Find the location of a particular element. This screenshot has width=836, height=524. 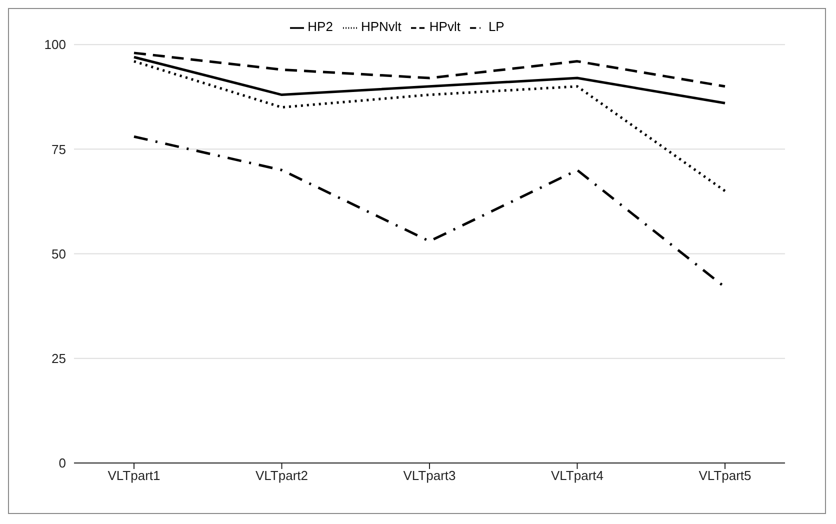

x-tick-label: VLTpart4 is located at coordinates (577, 476).